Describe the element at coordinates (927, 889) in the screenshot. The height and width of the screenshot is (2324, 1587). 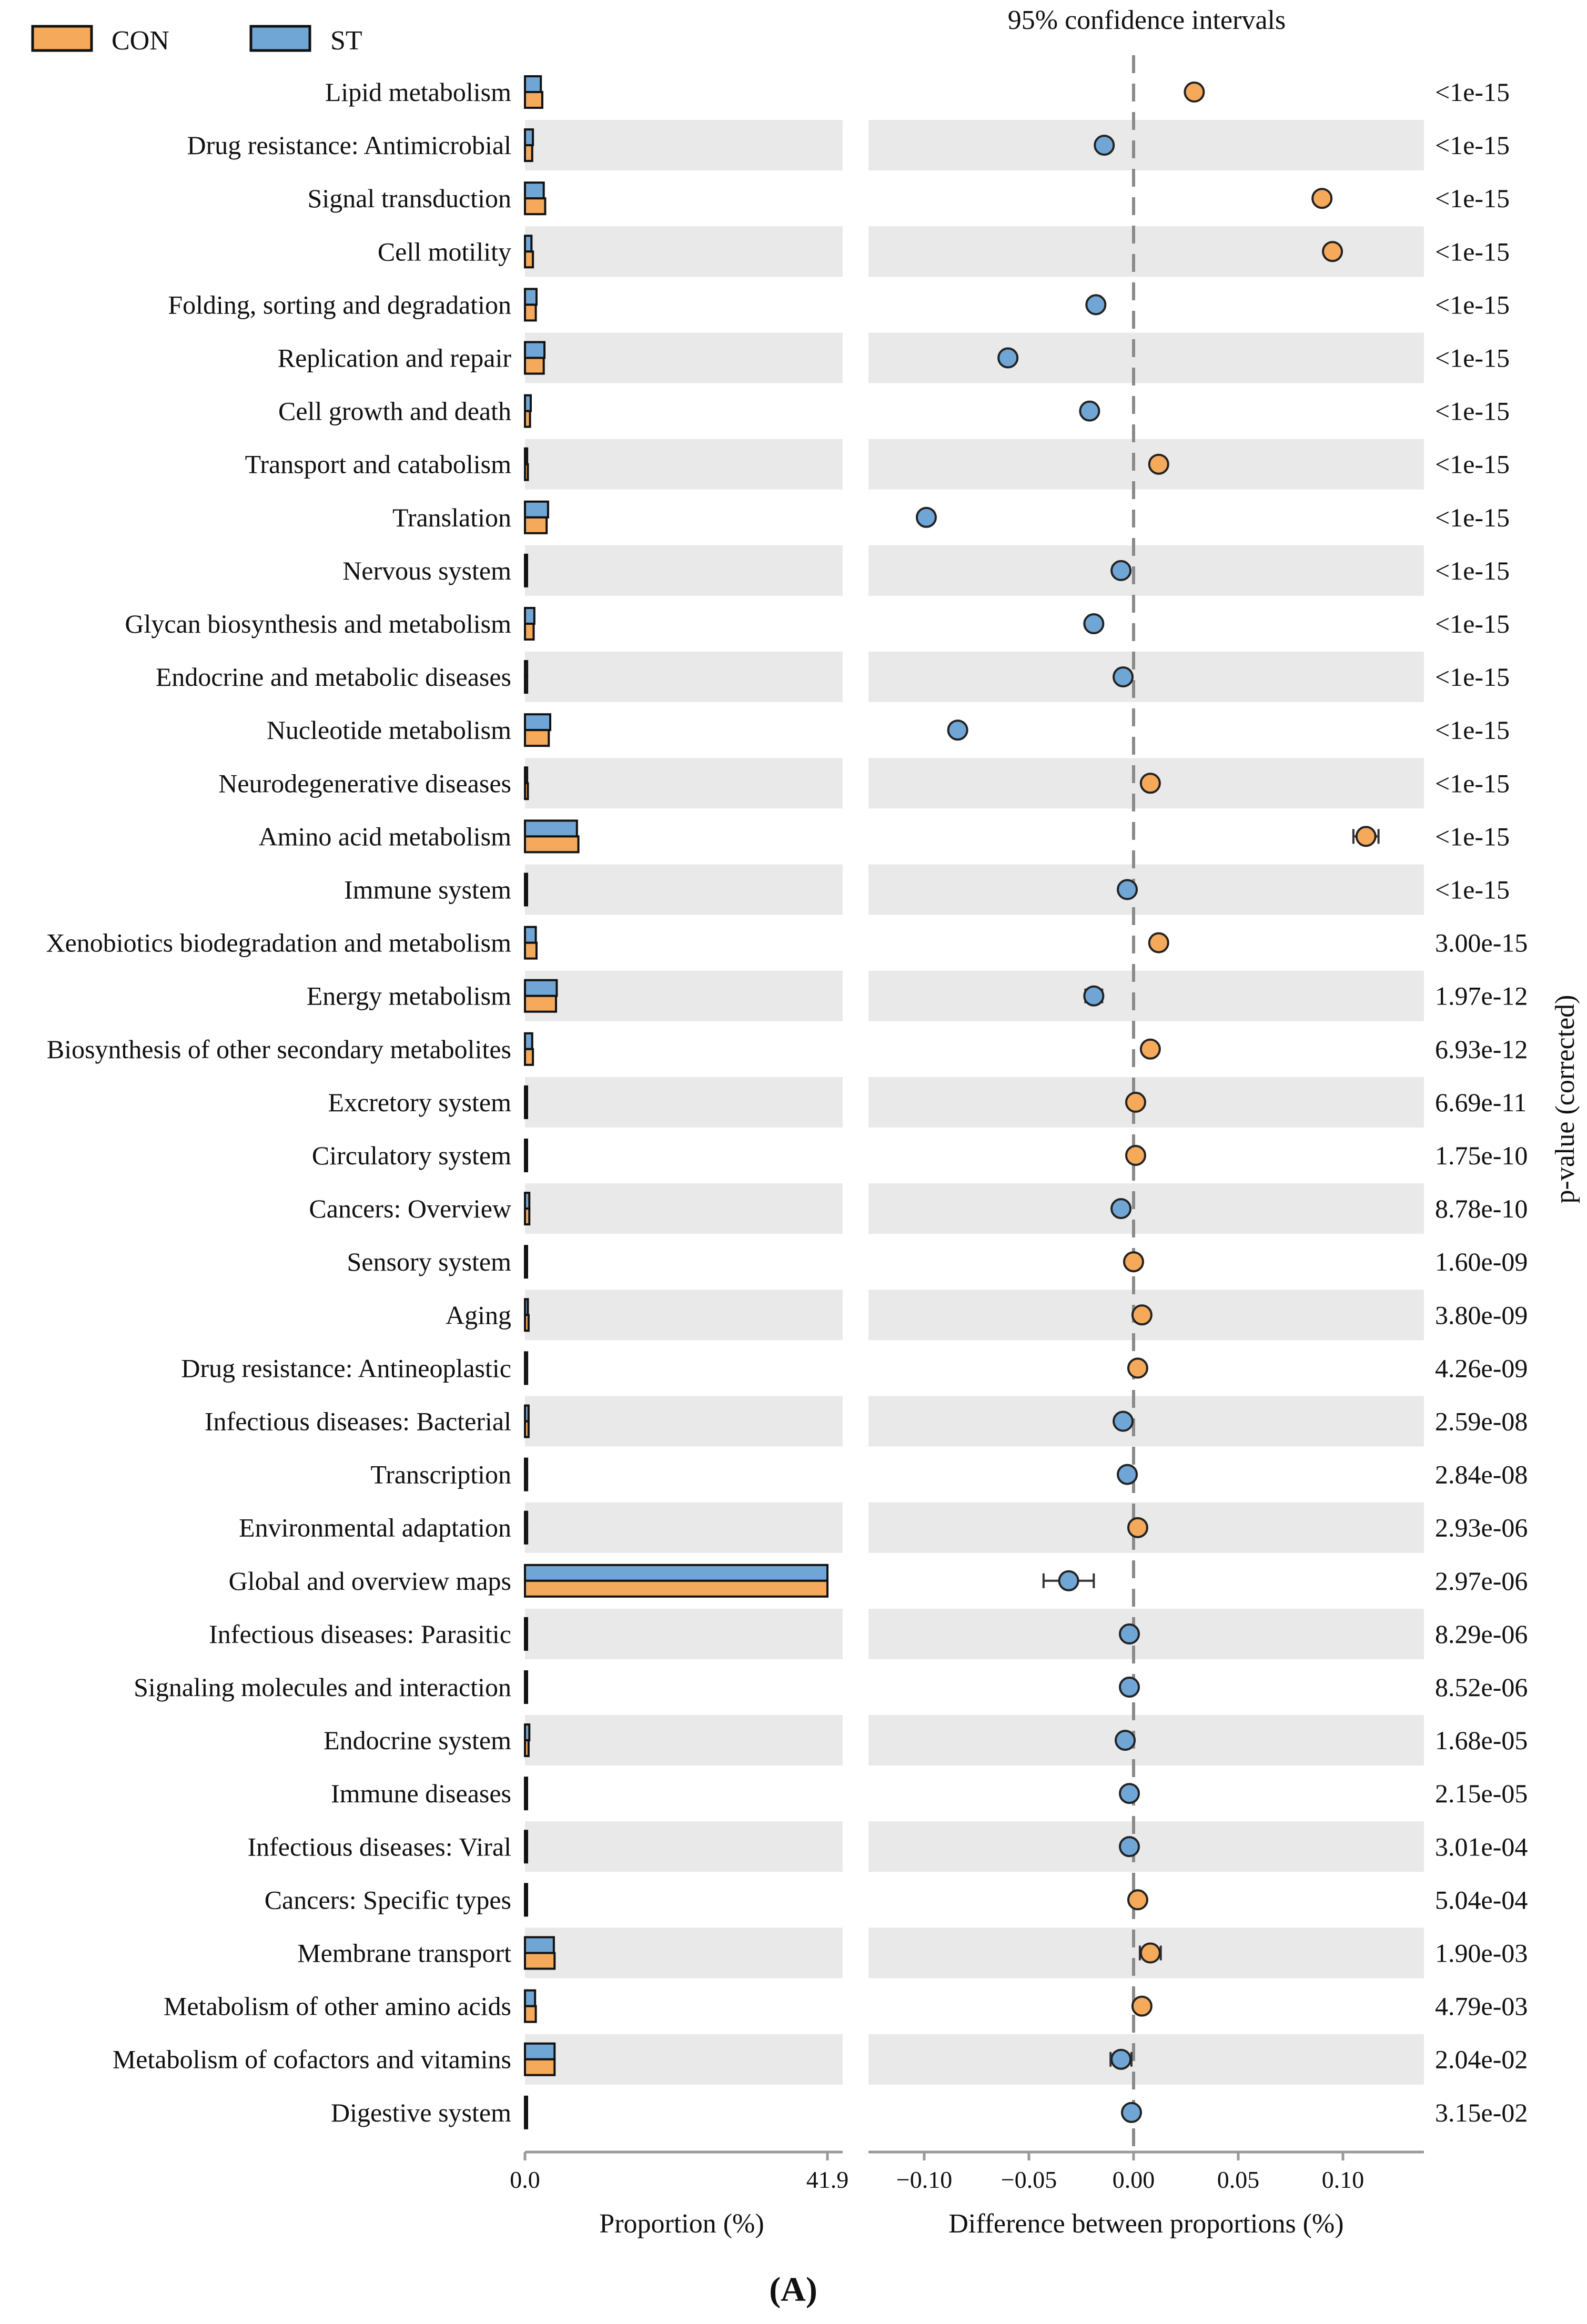
I see `data-row: Immune system <1e-15` at that location.